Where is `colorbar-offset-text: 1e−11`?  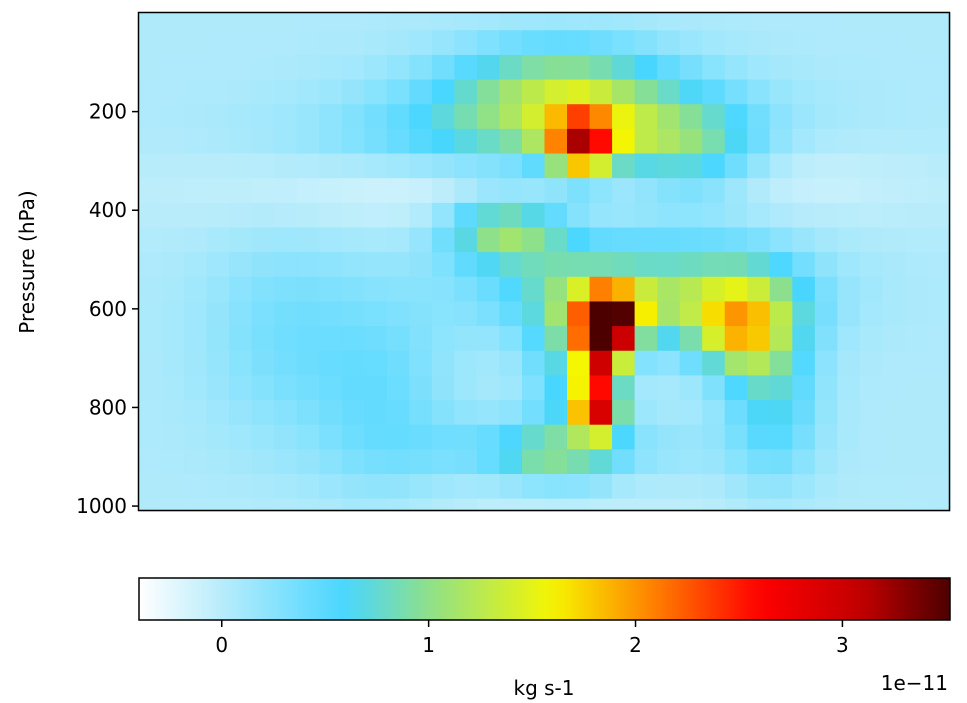 colorbar-offset-text: 1e−11 is located at coordinates (914, 683).